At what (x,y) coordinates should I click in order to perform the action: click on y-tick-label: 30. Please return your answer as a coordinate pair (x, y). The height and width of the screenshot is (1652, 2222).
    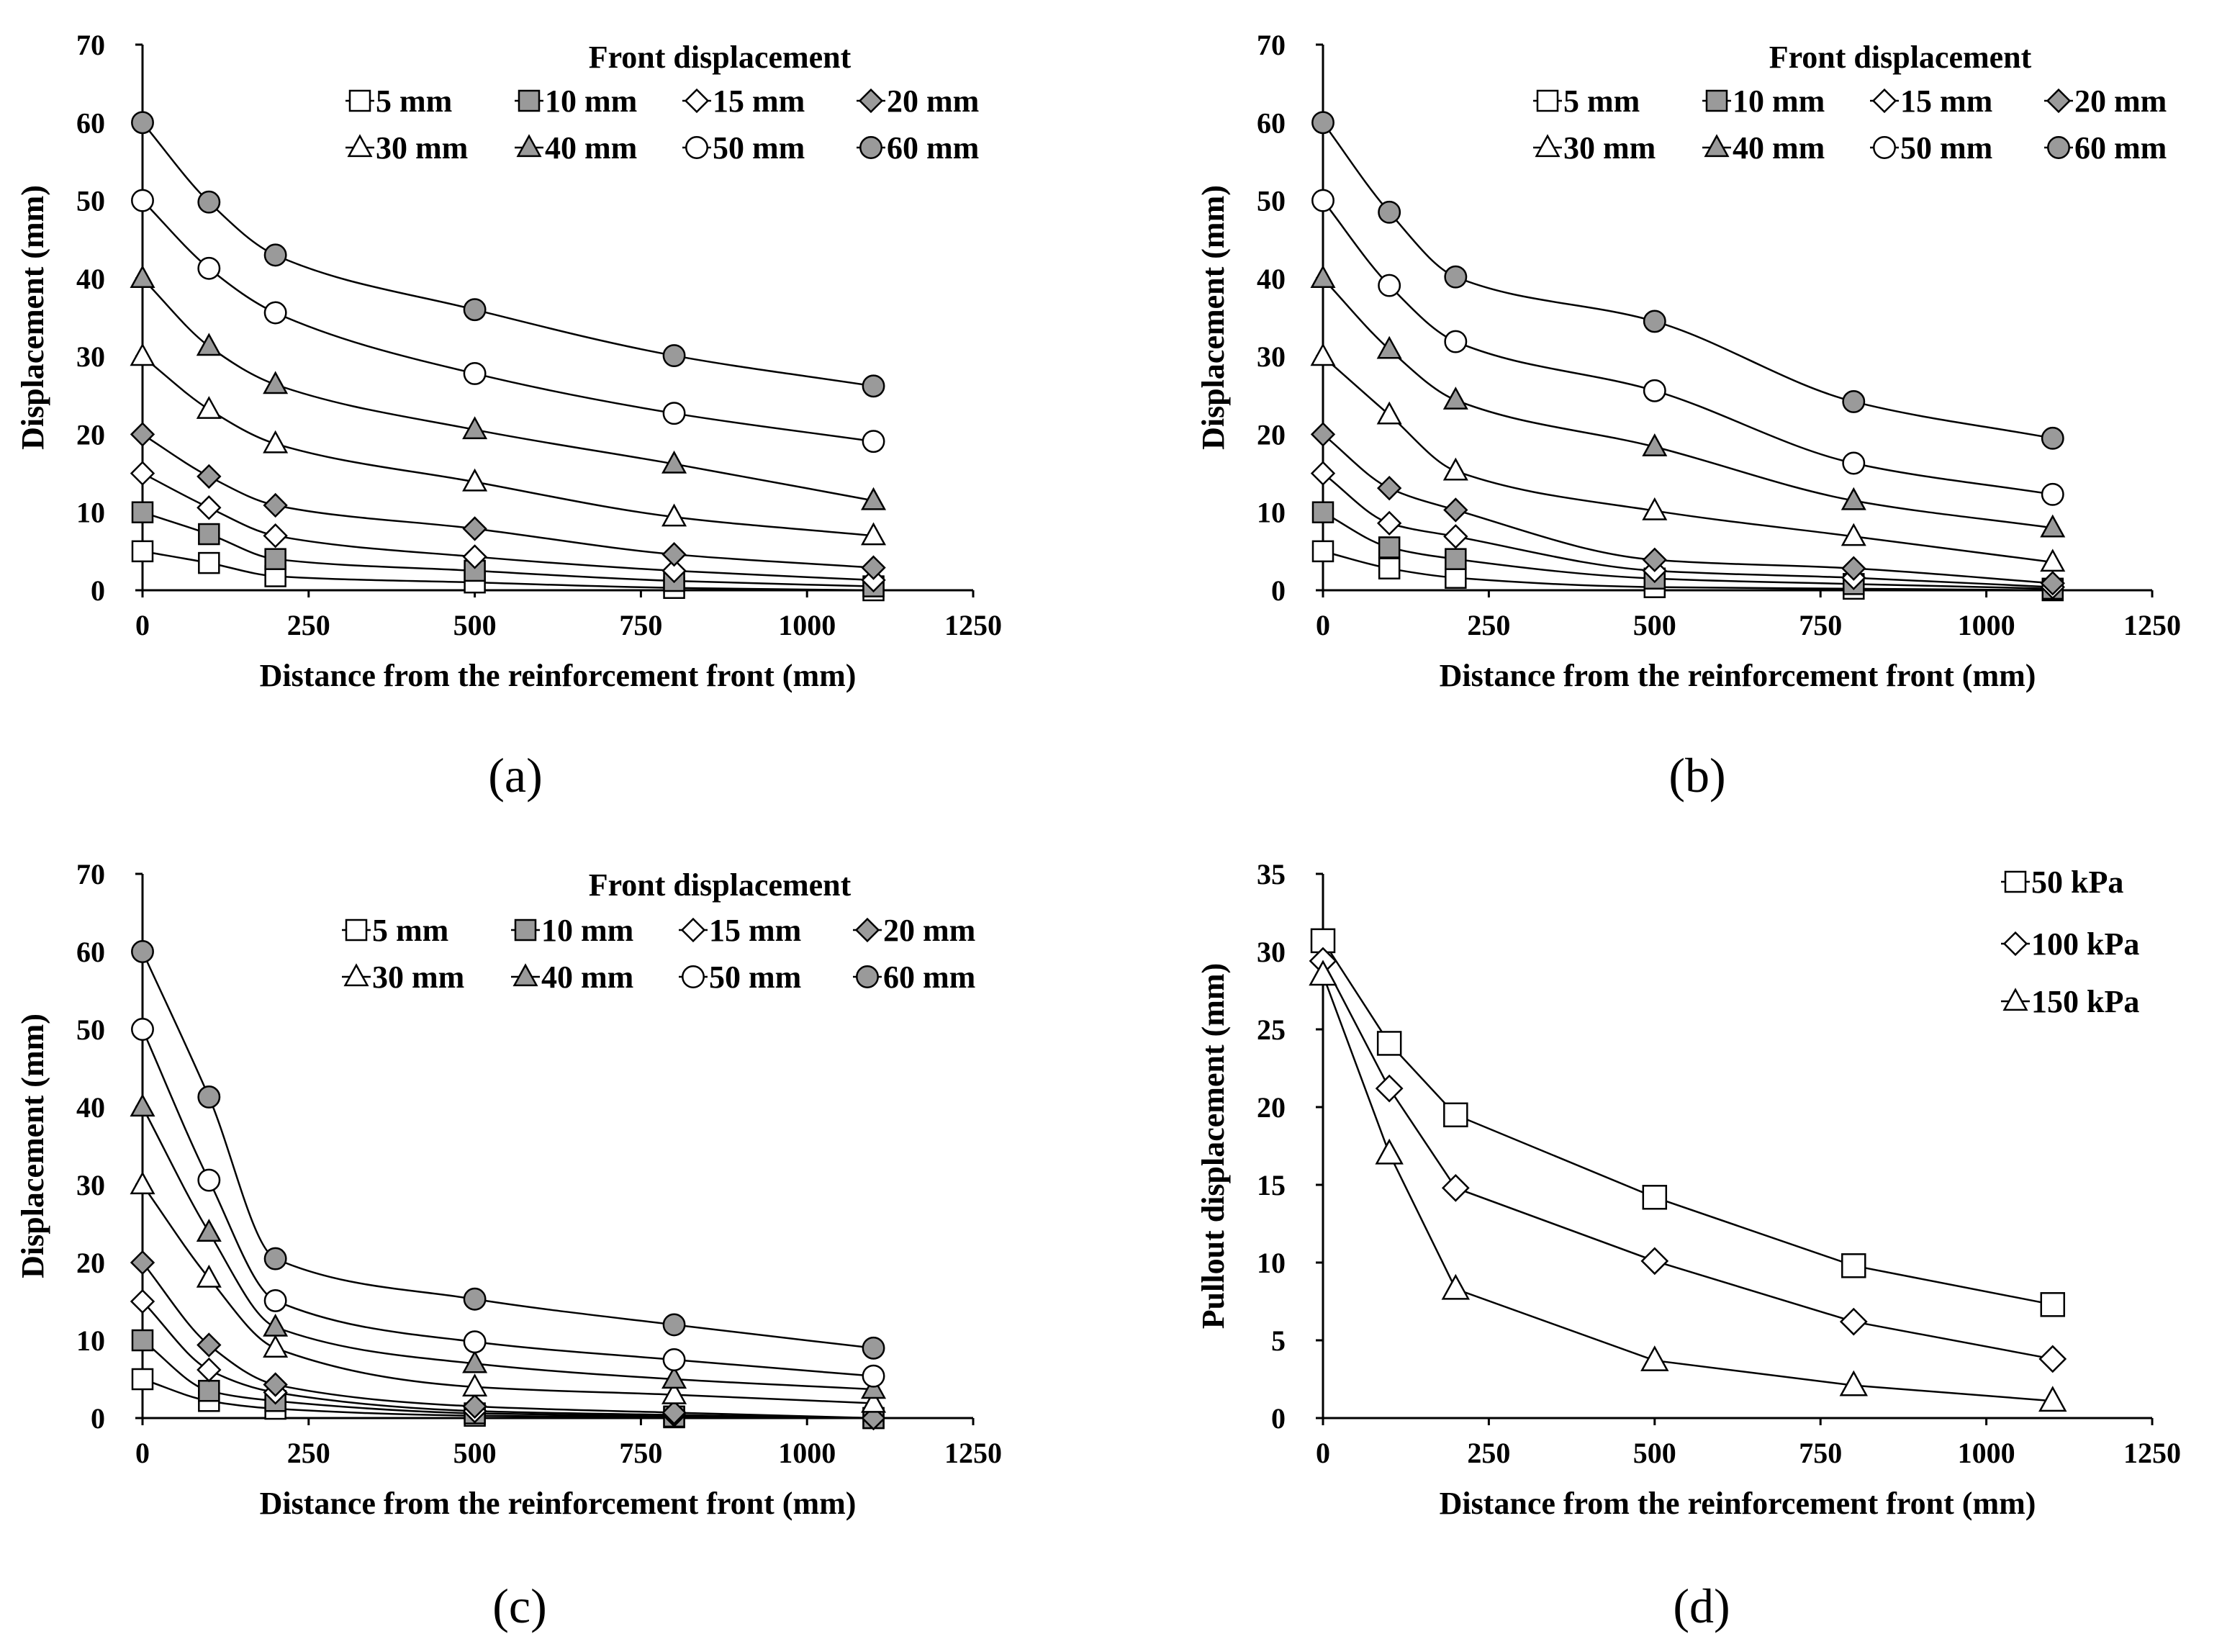
    Looking at the image, I should click on (1271, 356).